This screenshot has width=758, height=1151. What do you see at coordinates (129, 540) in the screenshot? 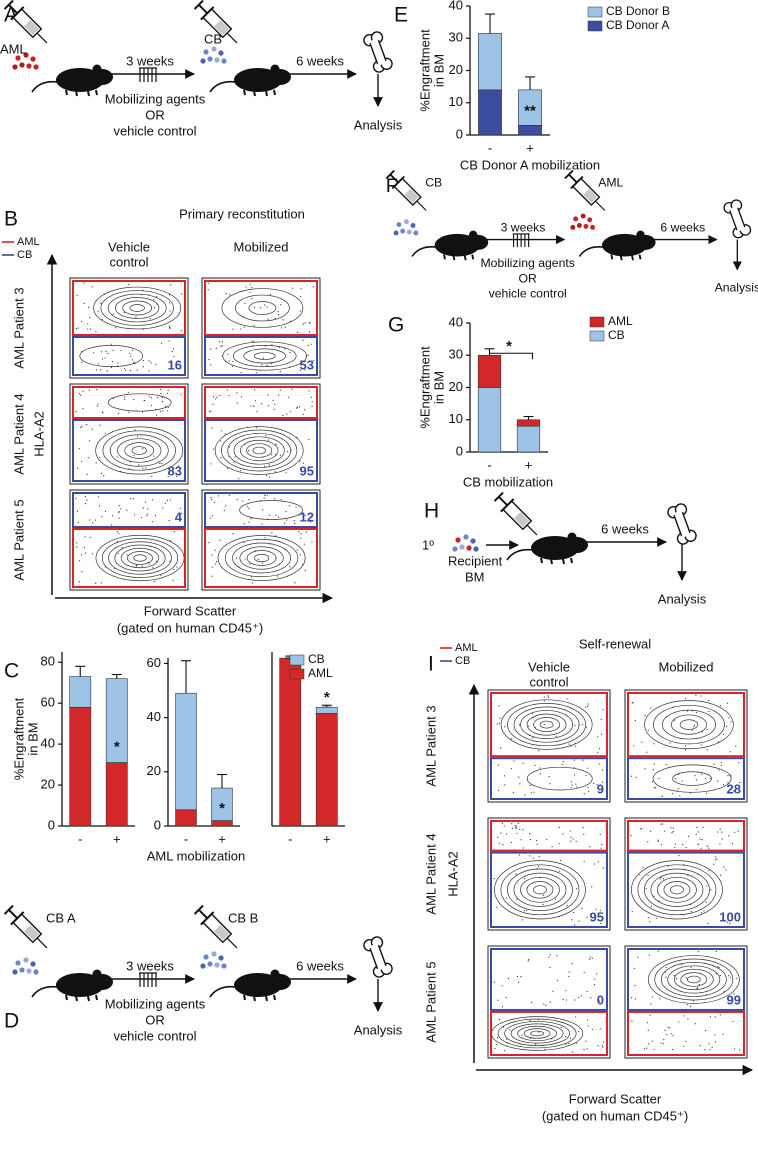
I see `plot-frame` at bounding box center [129, 540].